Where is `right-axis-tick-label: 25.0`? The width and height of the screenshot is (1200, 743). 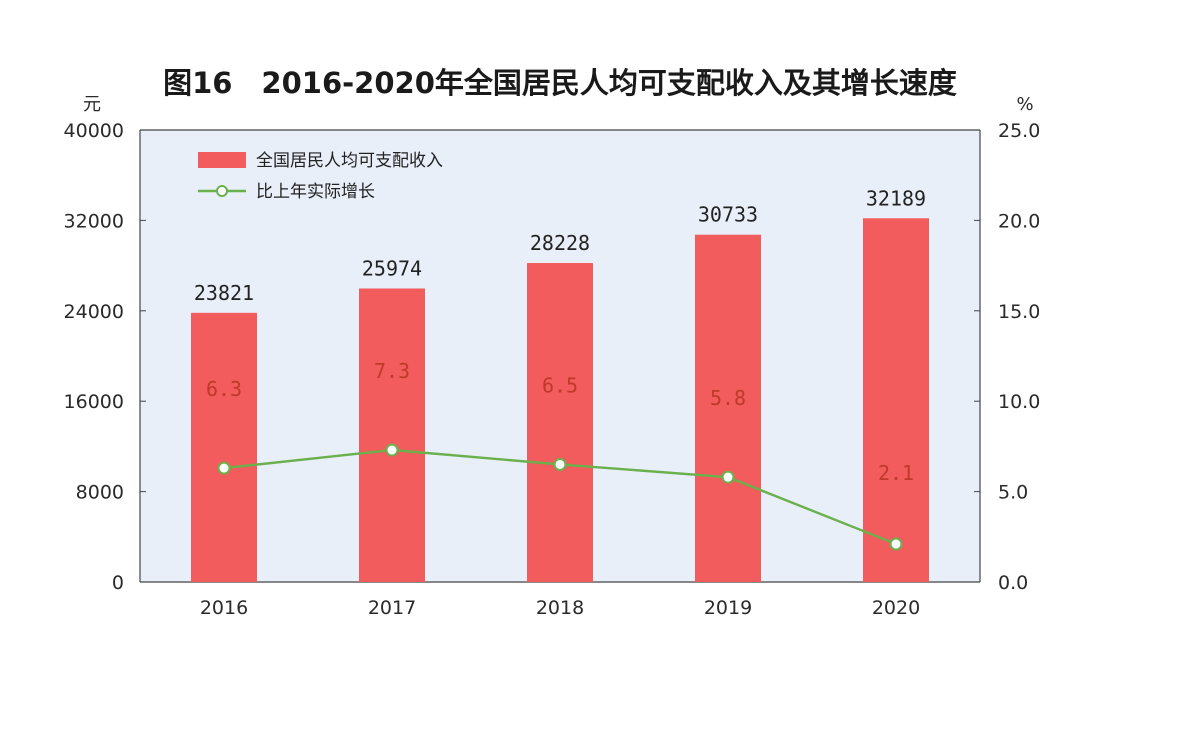 right-axis-tick-label: 25.0 is located at coordinates (1019, 131).